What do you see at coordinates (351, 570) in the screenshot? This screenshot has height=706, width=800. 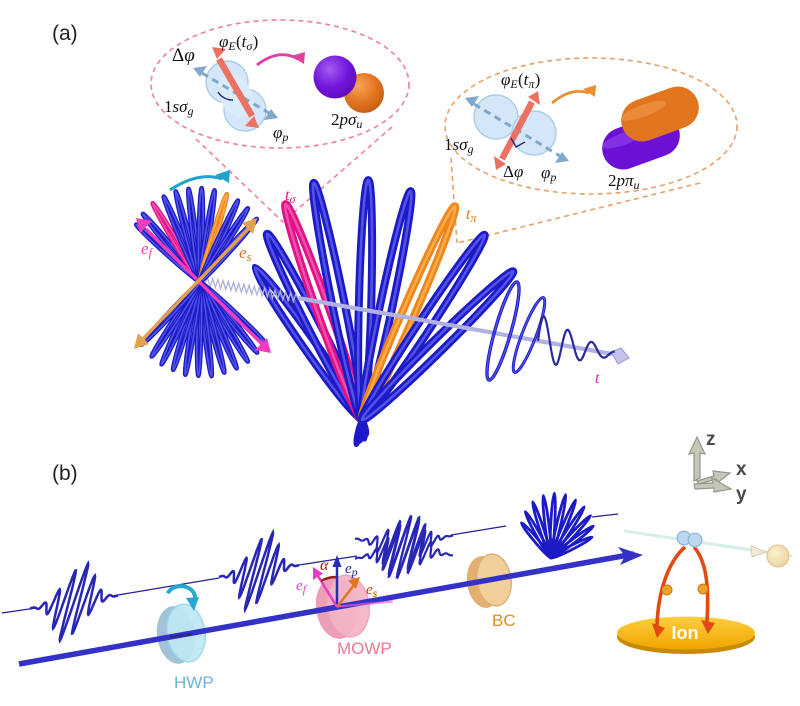 I see `svg-text: ep` at bounding box center [351, 570].